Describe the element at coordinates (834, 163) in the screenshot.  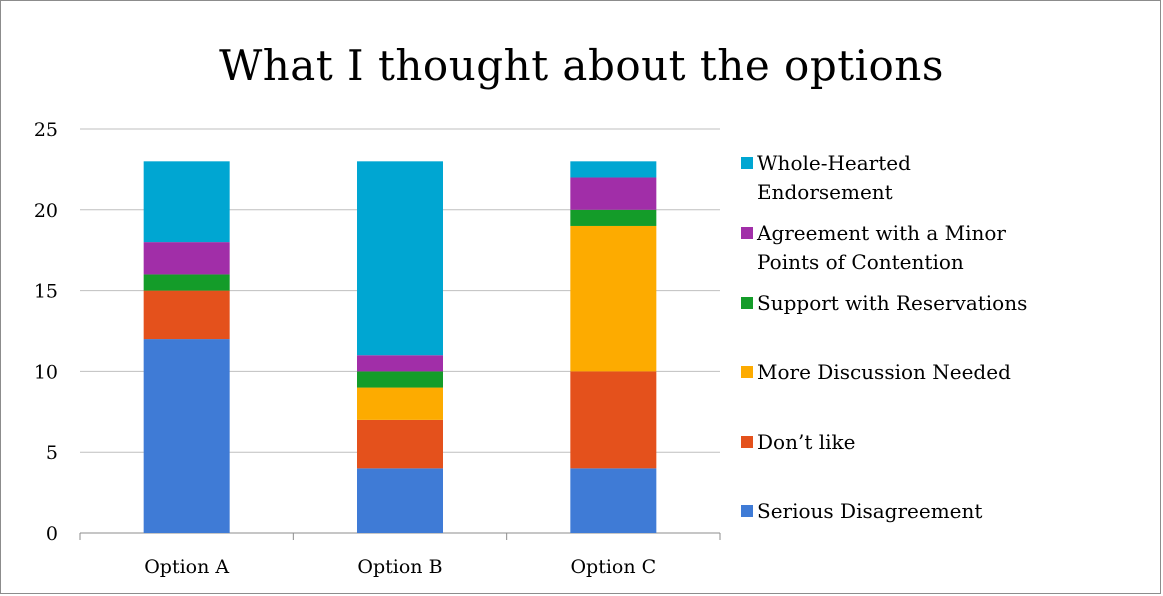
I see `legend-label: Whole-Hearted` at that location.